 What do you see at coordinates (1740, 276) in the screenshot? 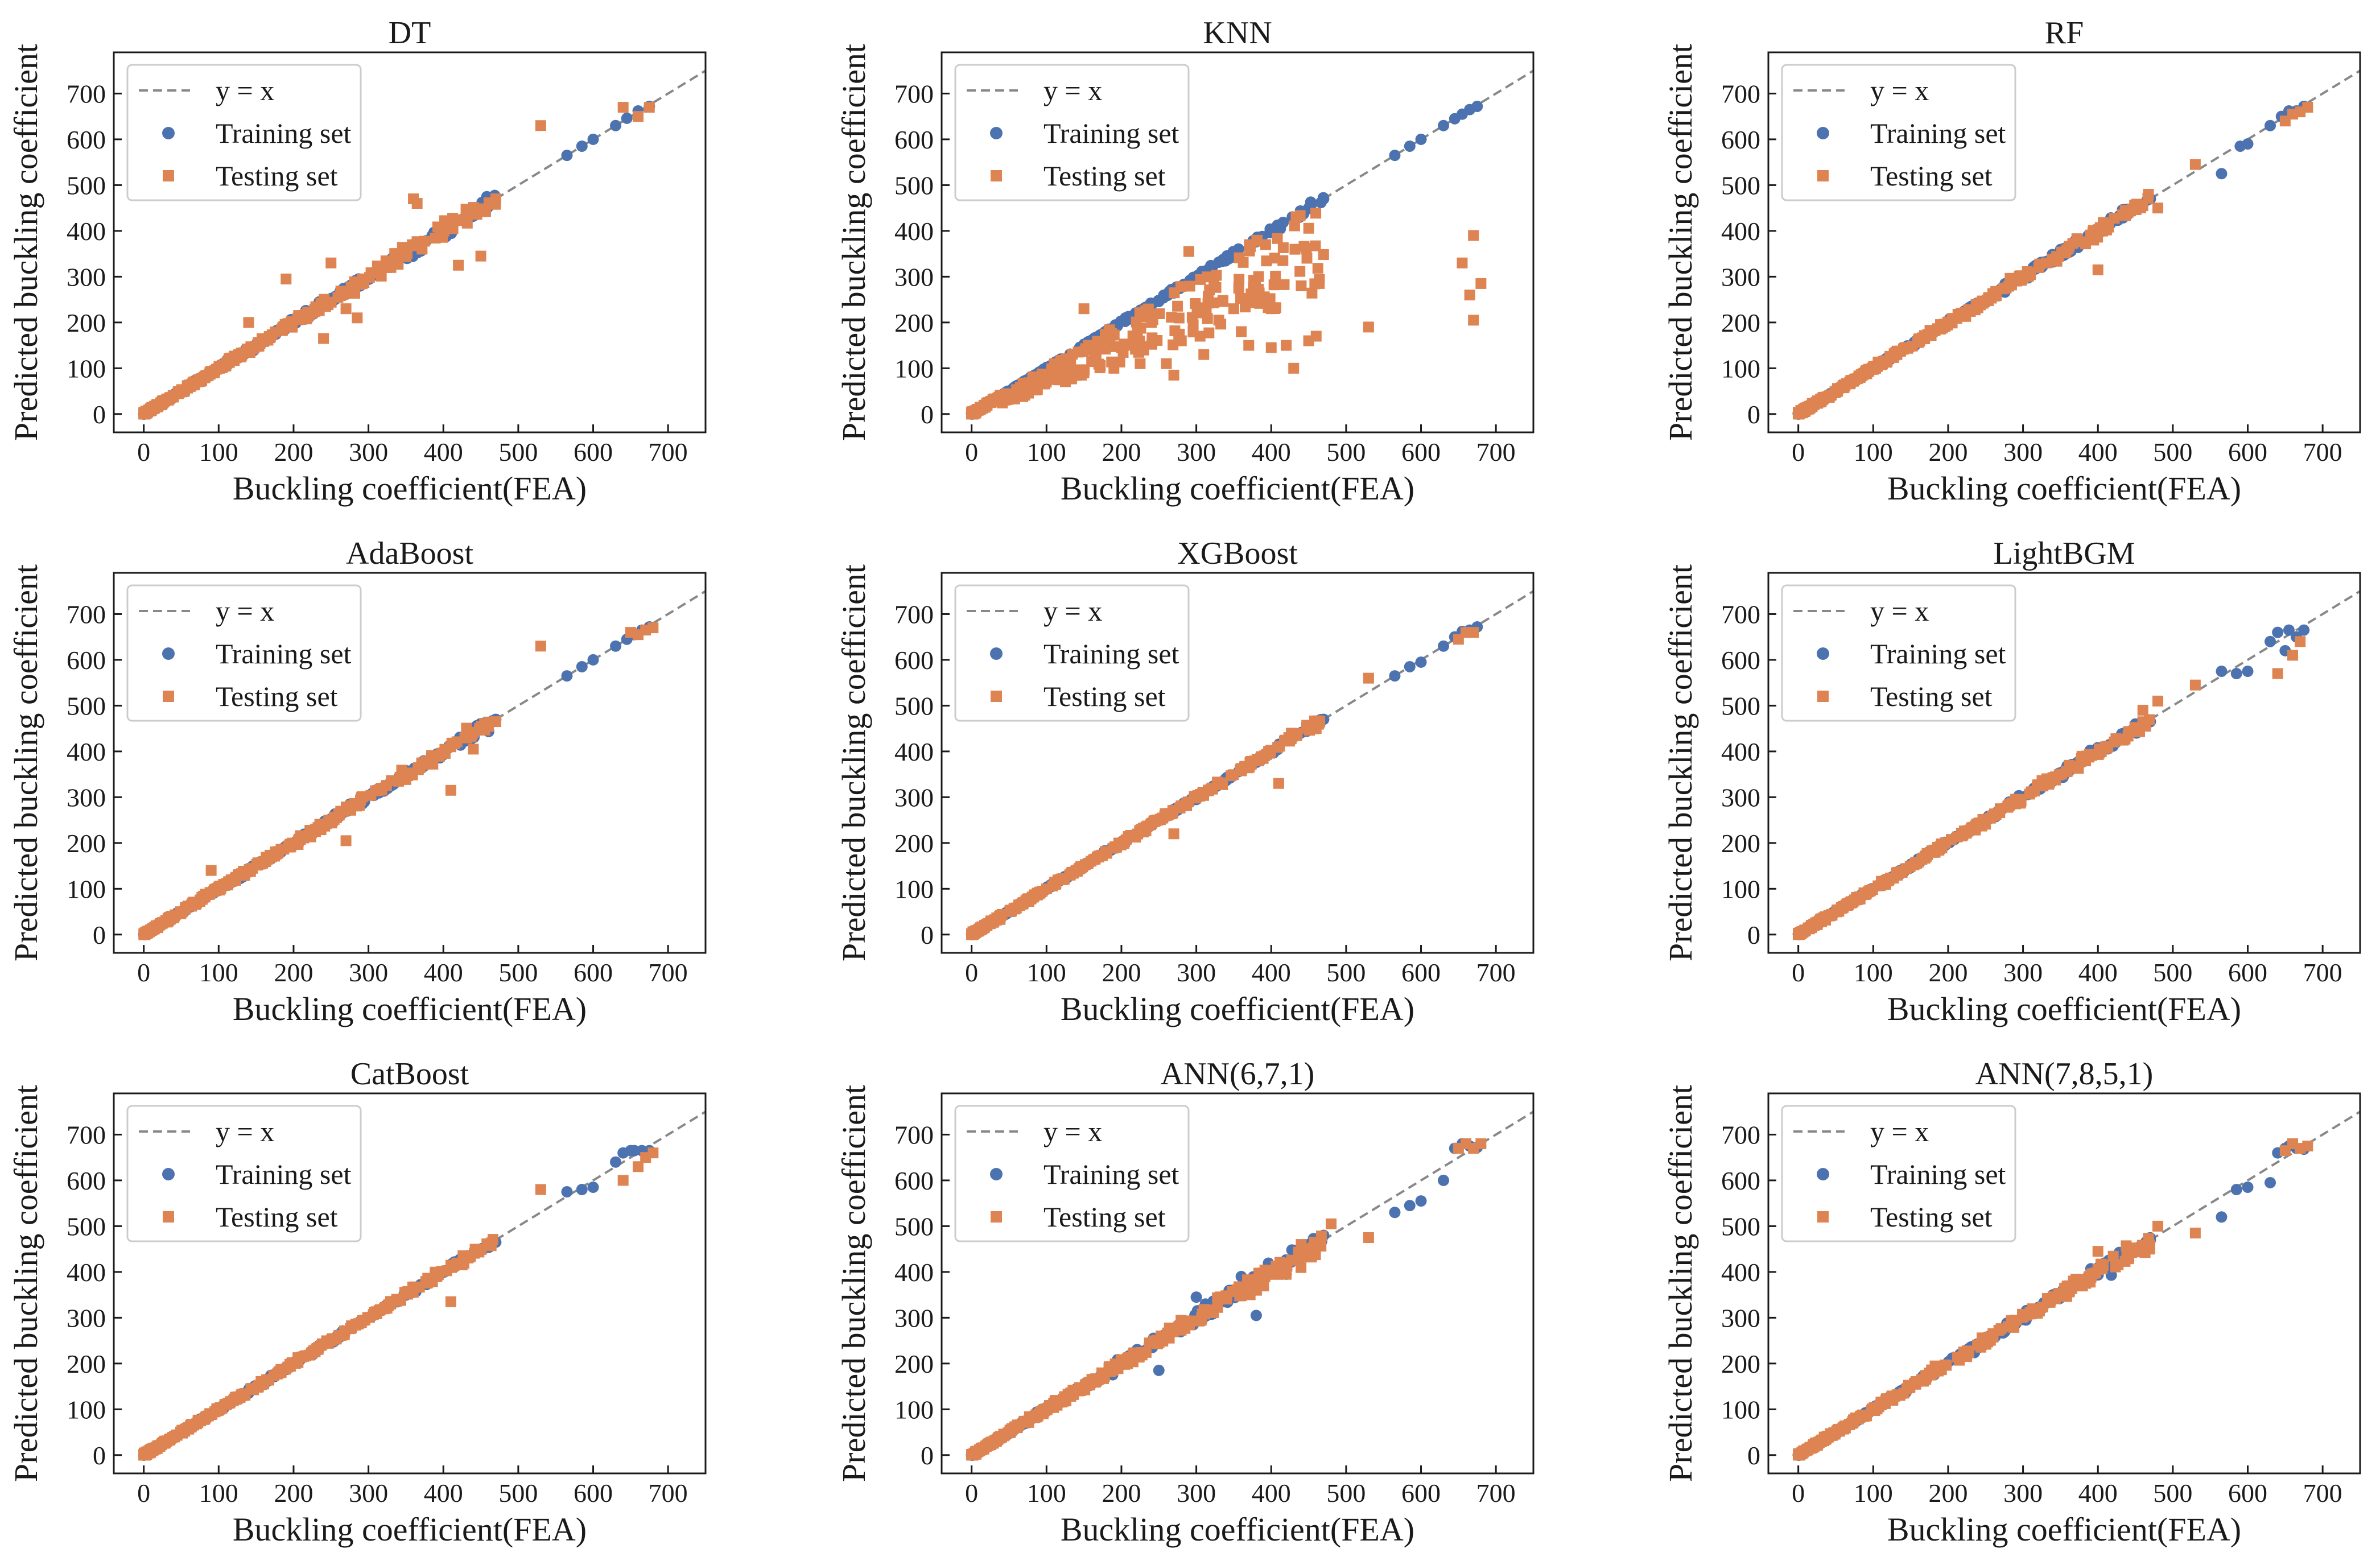
I see `y-tick-label: 300` at bounding box center [1740, 276].